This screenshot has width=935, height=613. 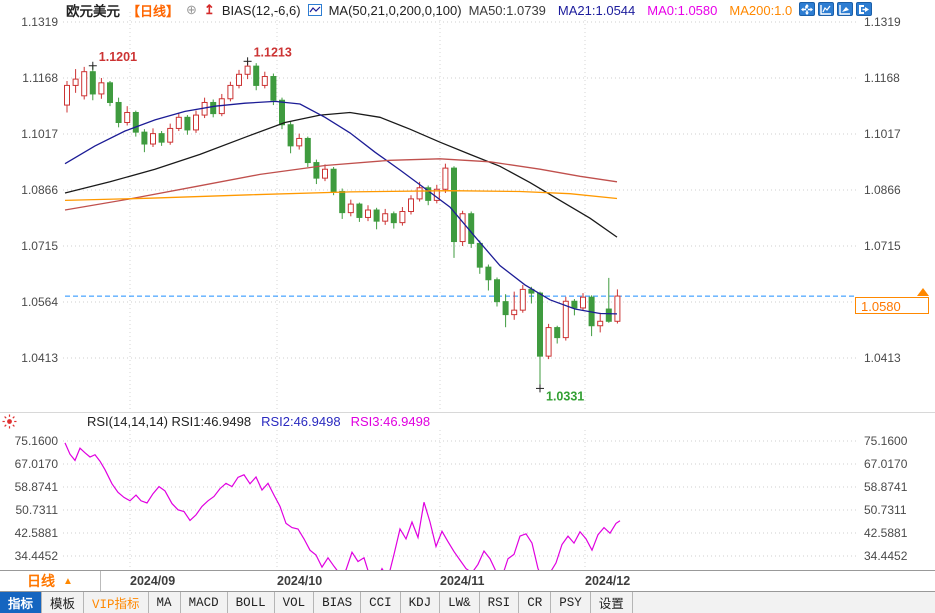 I want to click on tab-VIP指标: VIP指标, so click(x=116, y=602).